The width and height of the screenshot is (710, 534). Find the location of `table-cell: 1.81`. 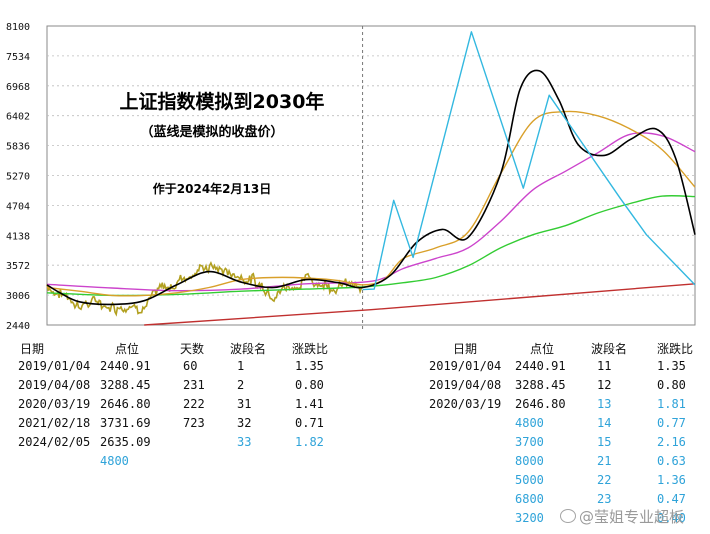

table-cell: 1.81 is located at coordinates (671, 404).